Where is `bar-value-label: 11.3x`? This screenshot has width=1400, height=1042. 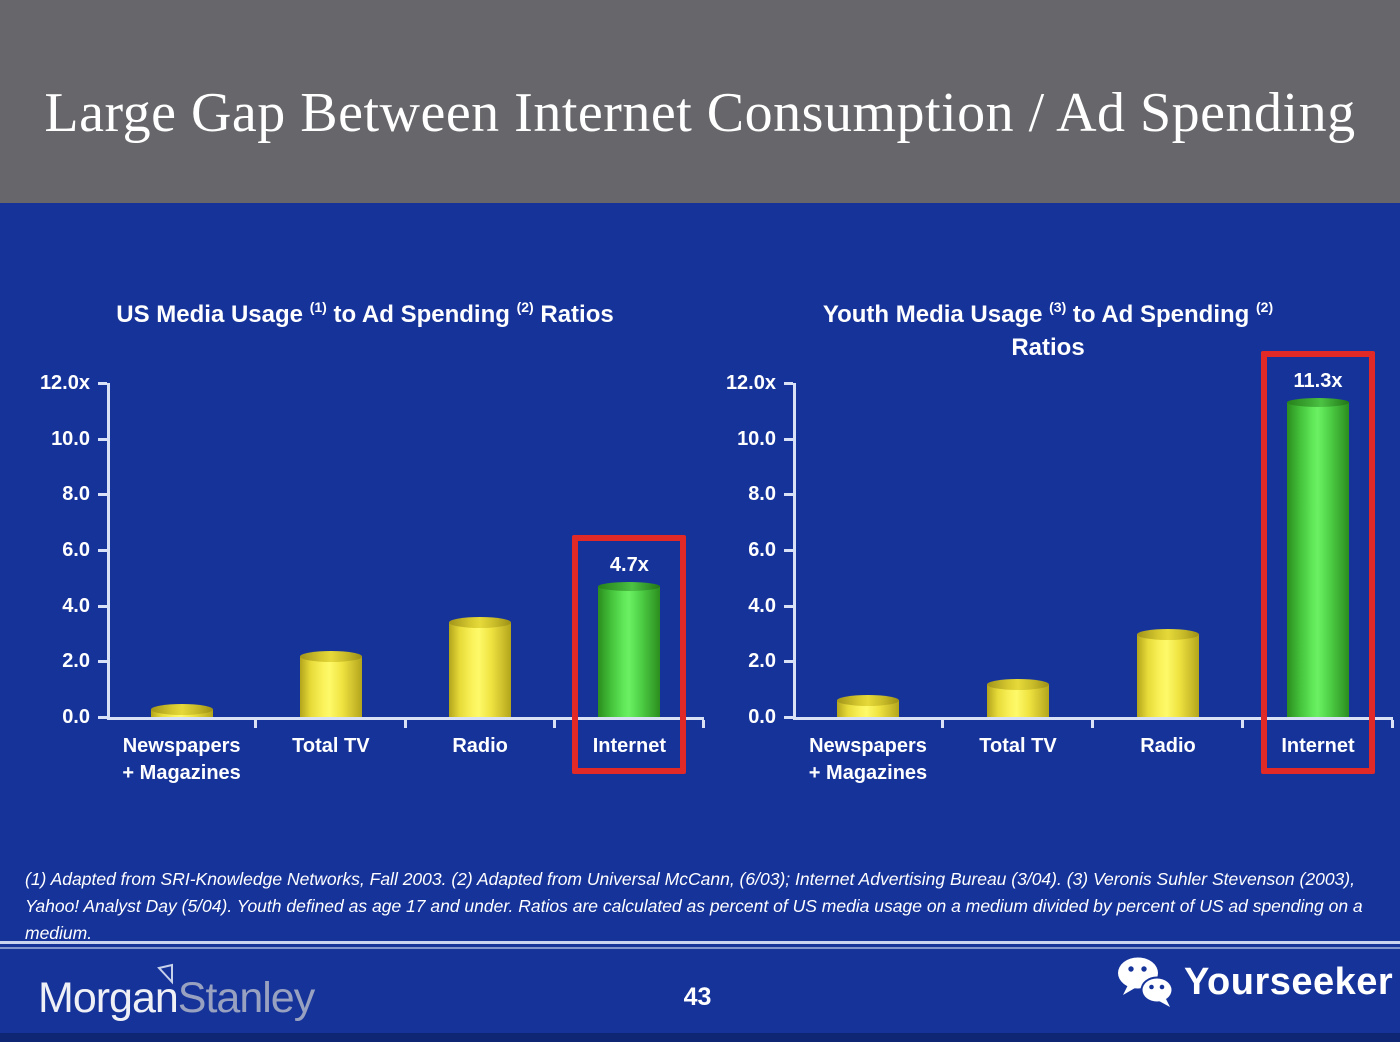
bar-value-label: 11.3x is located at coordinates (1318, 381).